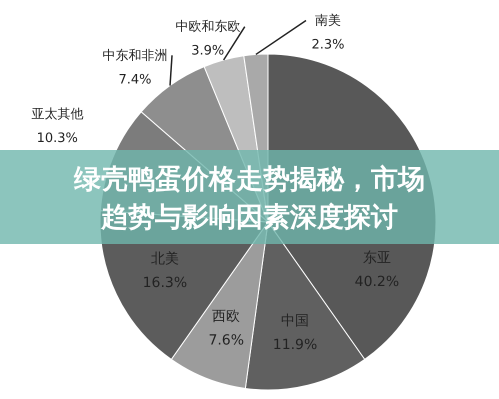 Image resolution: width=499 pixels, height=399 pixels. I want to click on data-label: 2.3%, so click(328, 44).